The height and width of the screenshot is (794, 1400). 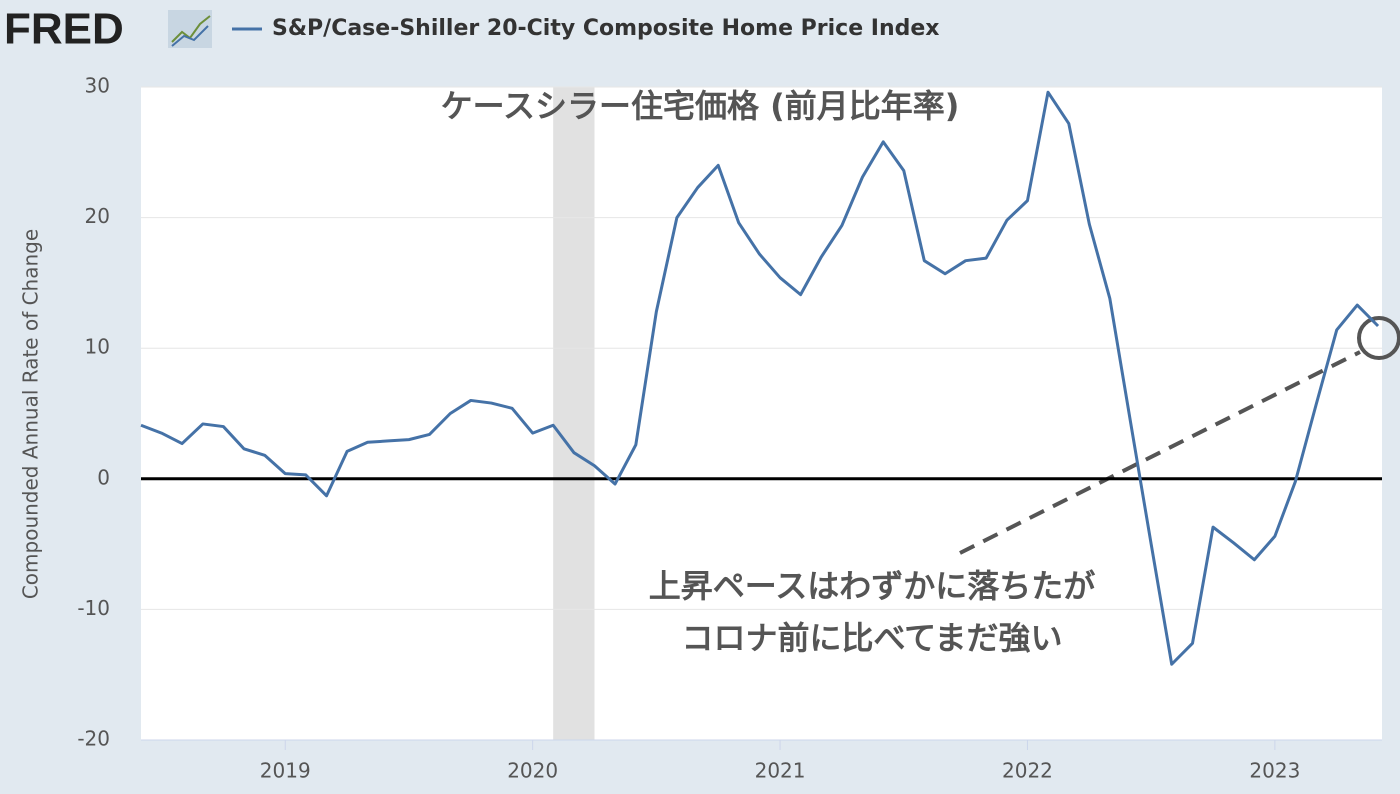 What do you see at coordinates (97, 86) in the screenshot?
I see `y-tick-label: 30` at bounding box center [97, 86].